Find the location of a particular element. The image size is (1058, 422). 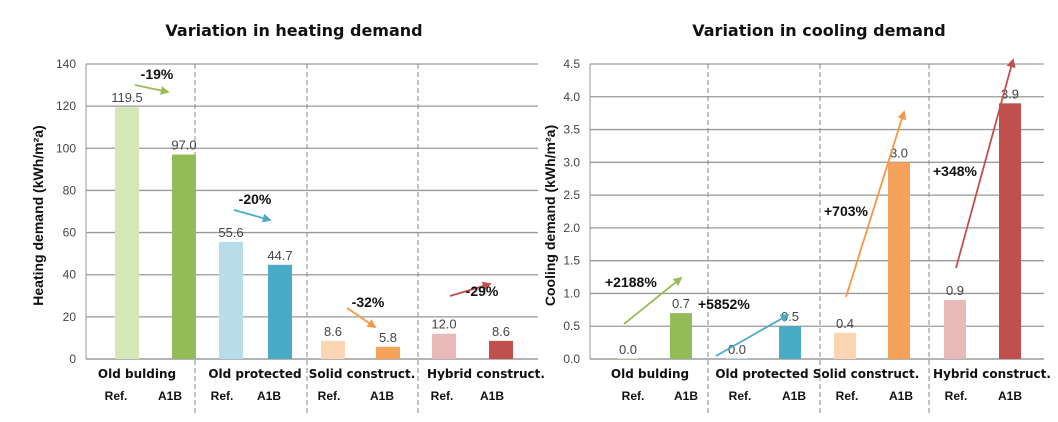

data-label: 12.0 is located at coordinates (443, 324).